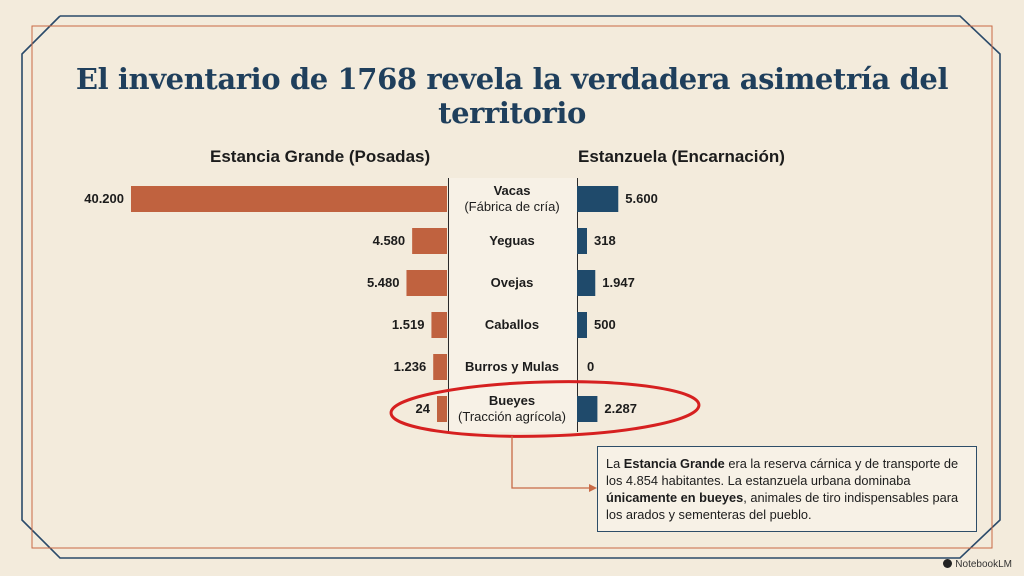  Describe the element at coordinates (513, 305) in the screenshot. I see `category-column` at that location.